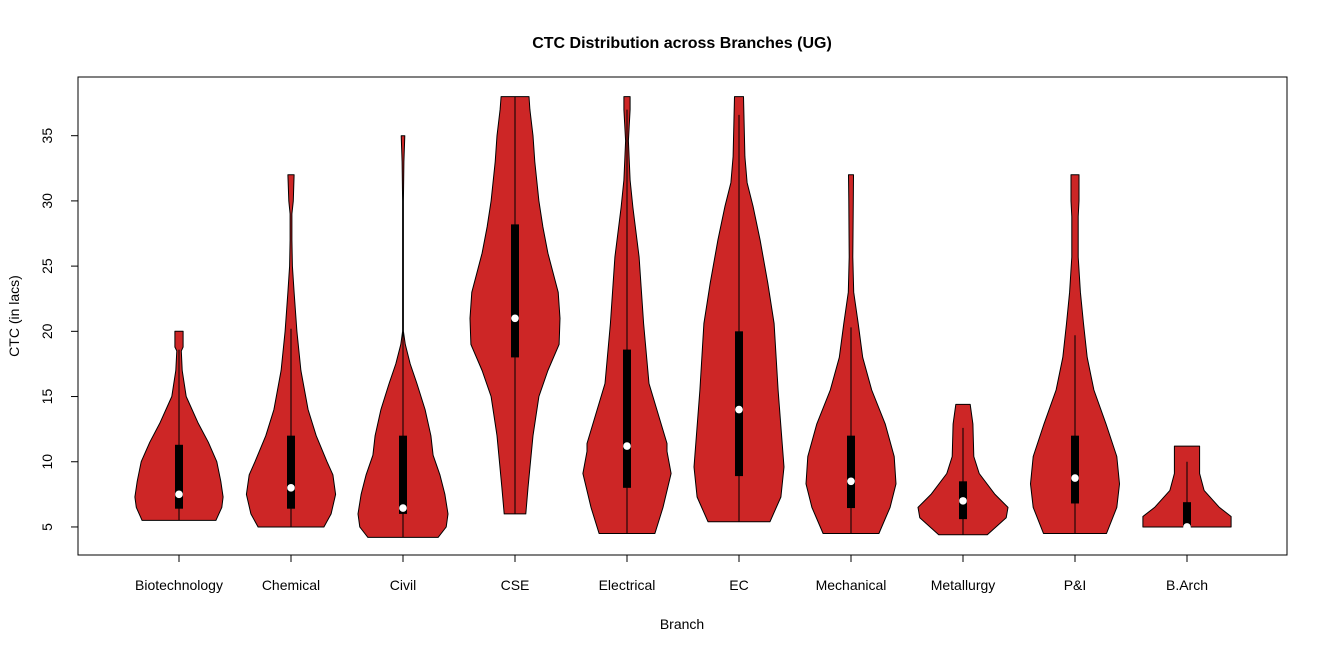 This screenshot has width=1327, height=653. What do you see at coordinates (739, 309) in the screenshot?
I see `violin-ec` at bounding box center [739, 309].